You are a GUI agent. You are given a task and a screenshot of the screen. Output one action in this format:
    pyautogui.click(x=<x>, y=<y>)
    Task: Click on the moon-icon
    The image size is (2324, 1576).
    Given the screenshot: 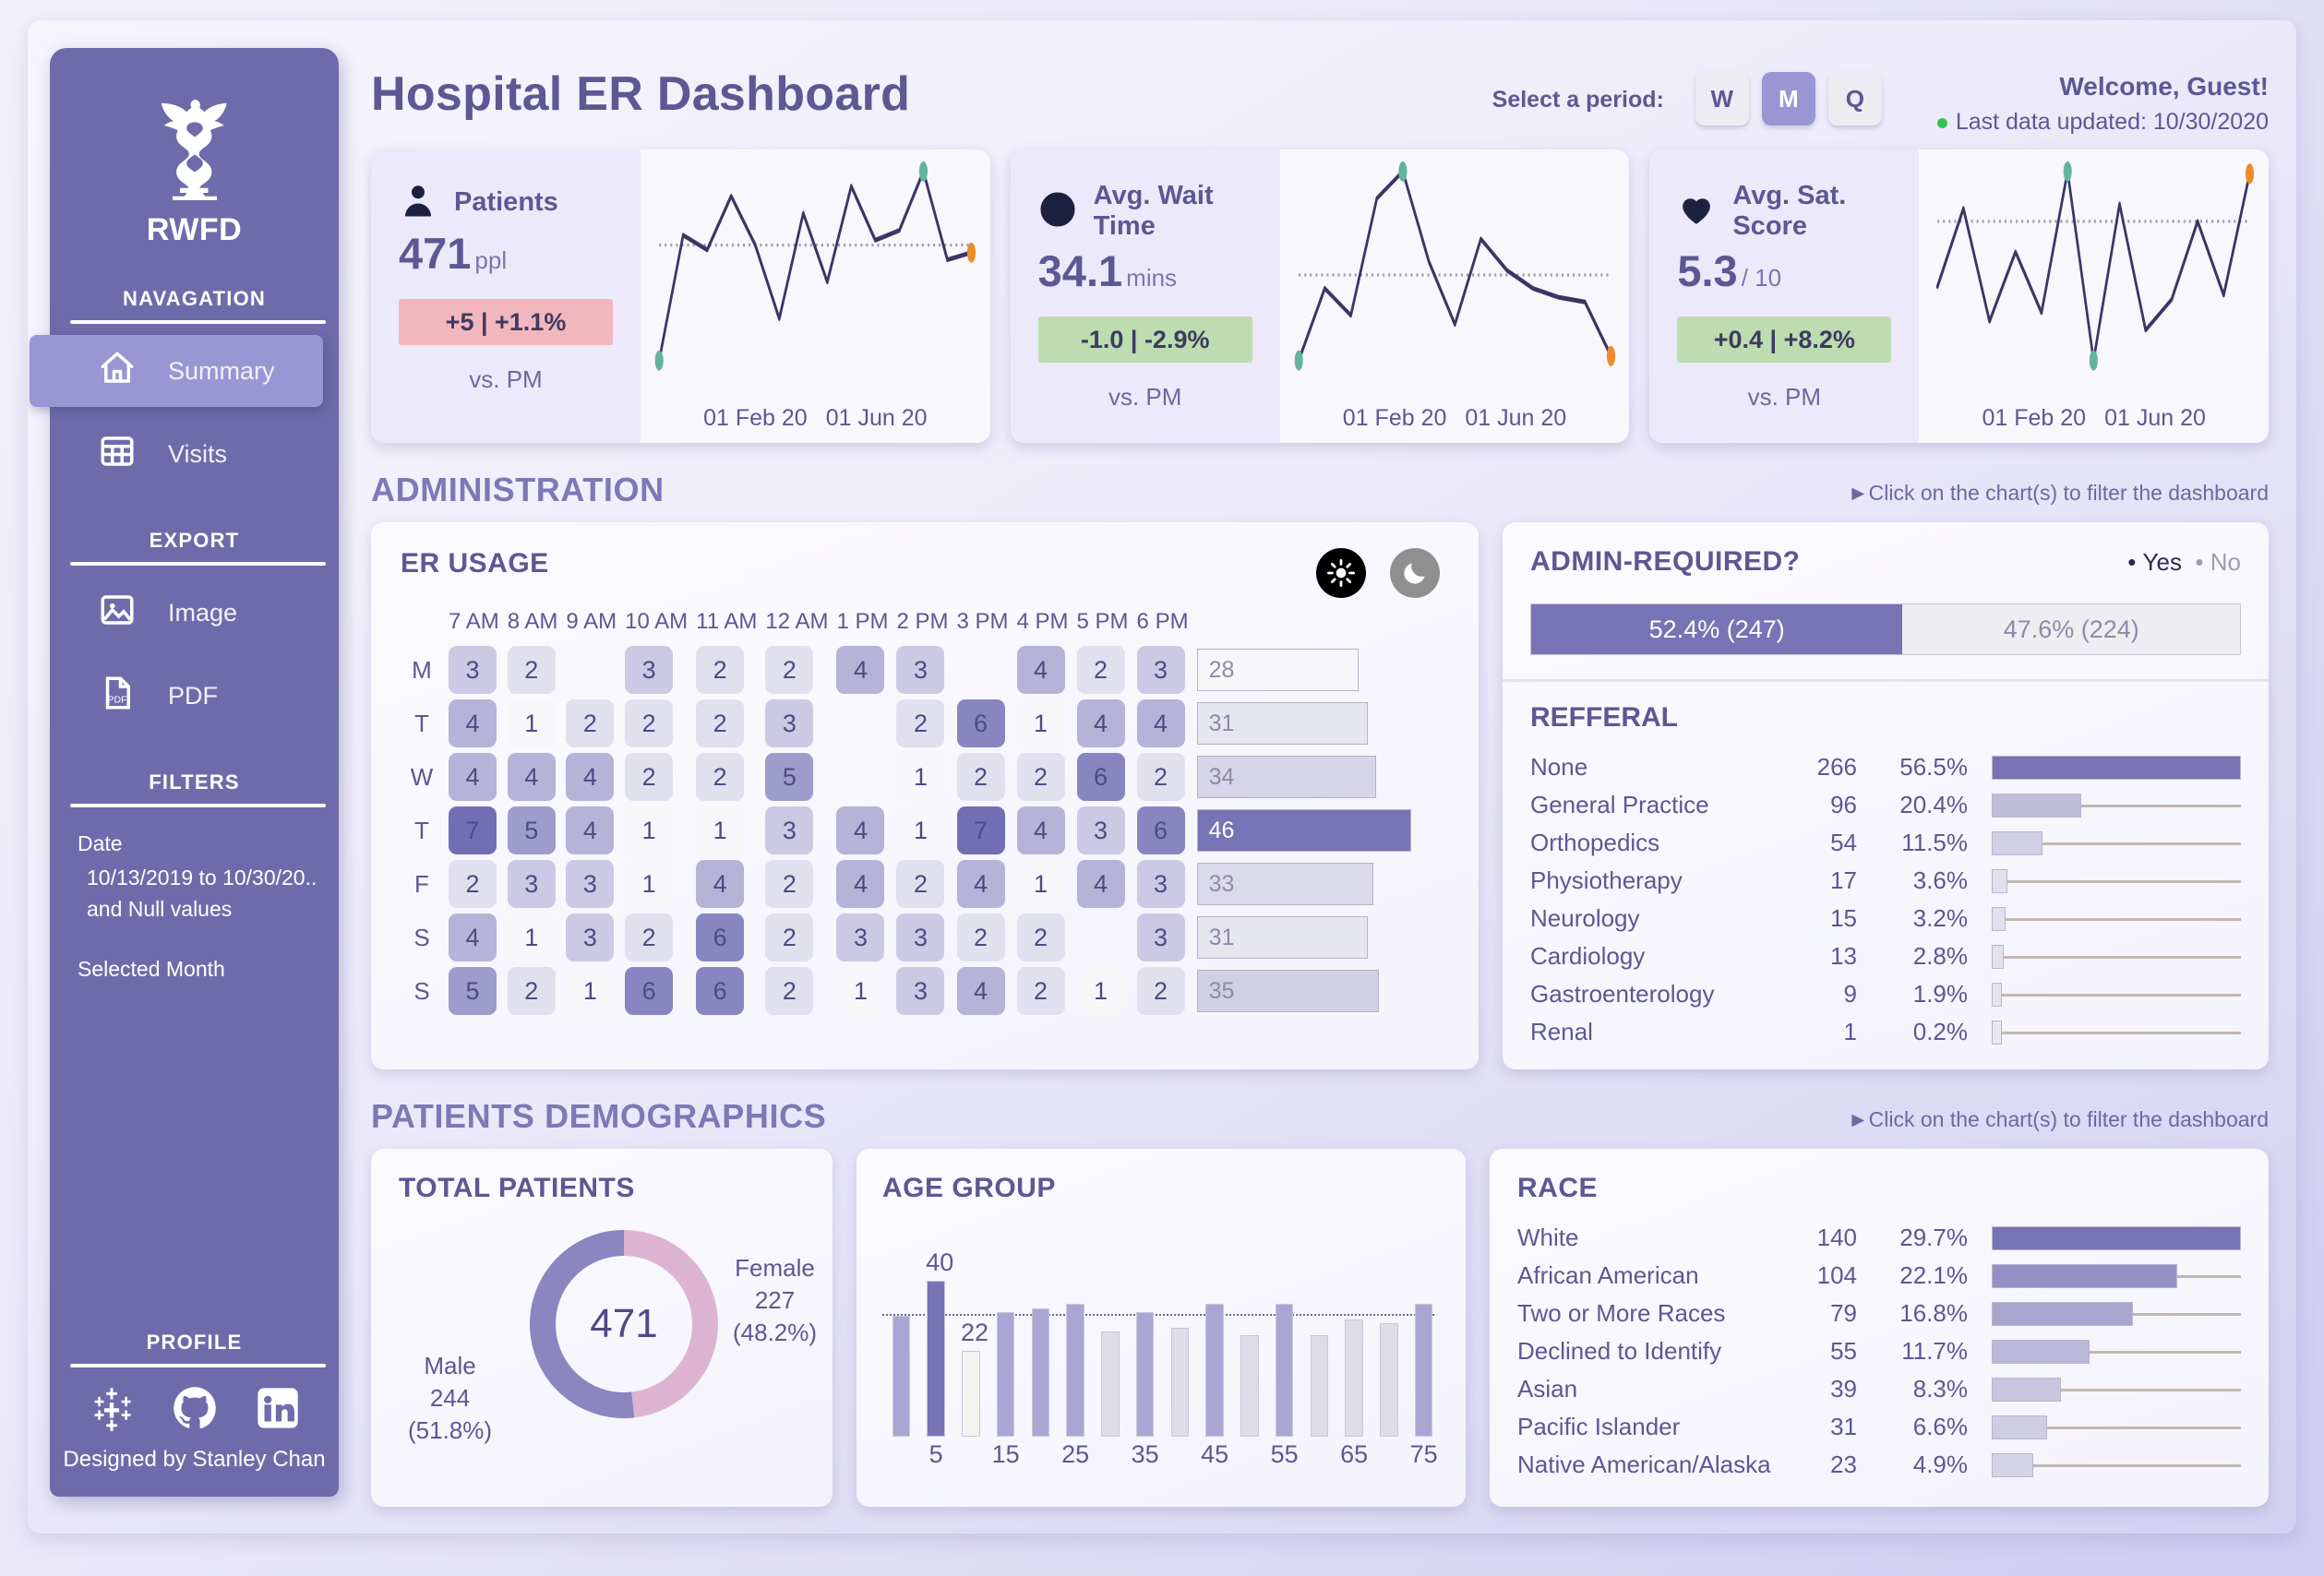 What is the action you would take?
    pyautogui.click(x=1415, y=573)
    